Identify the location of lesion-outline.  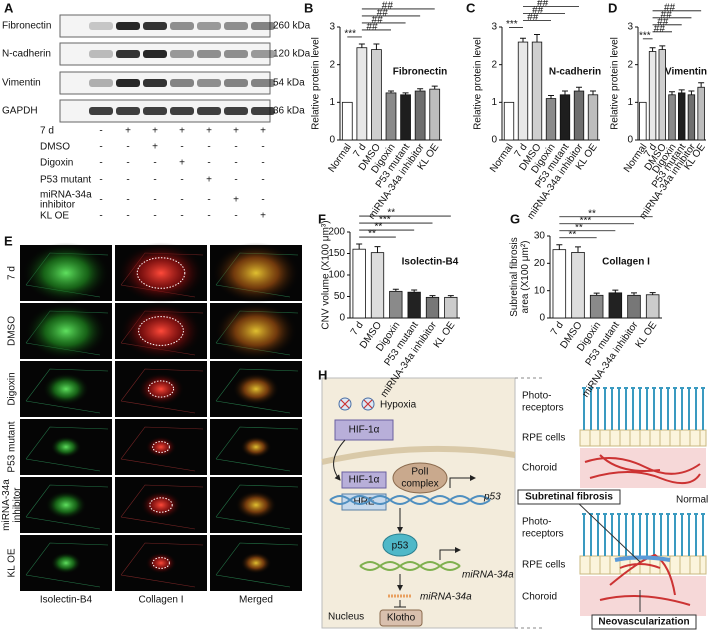
(161, 331).